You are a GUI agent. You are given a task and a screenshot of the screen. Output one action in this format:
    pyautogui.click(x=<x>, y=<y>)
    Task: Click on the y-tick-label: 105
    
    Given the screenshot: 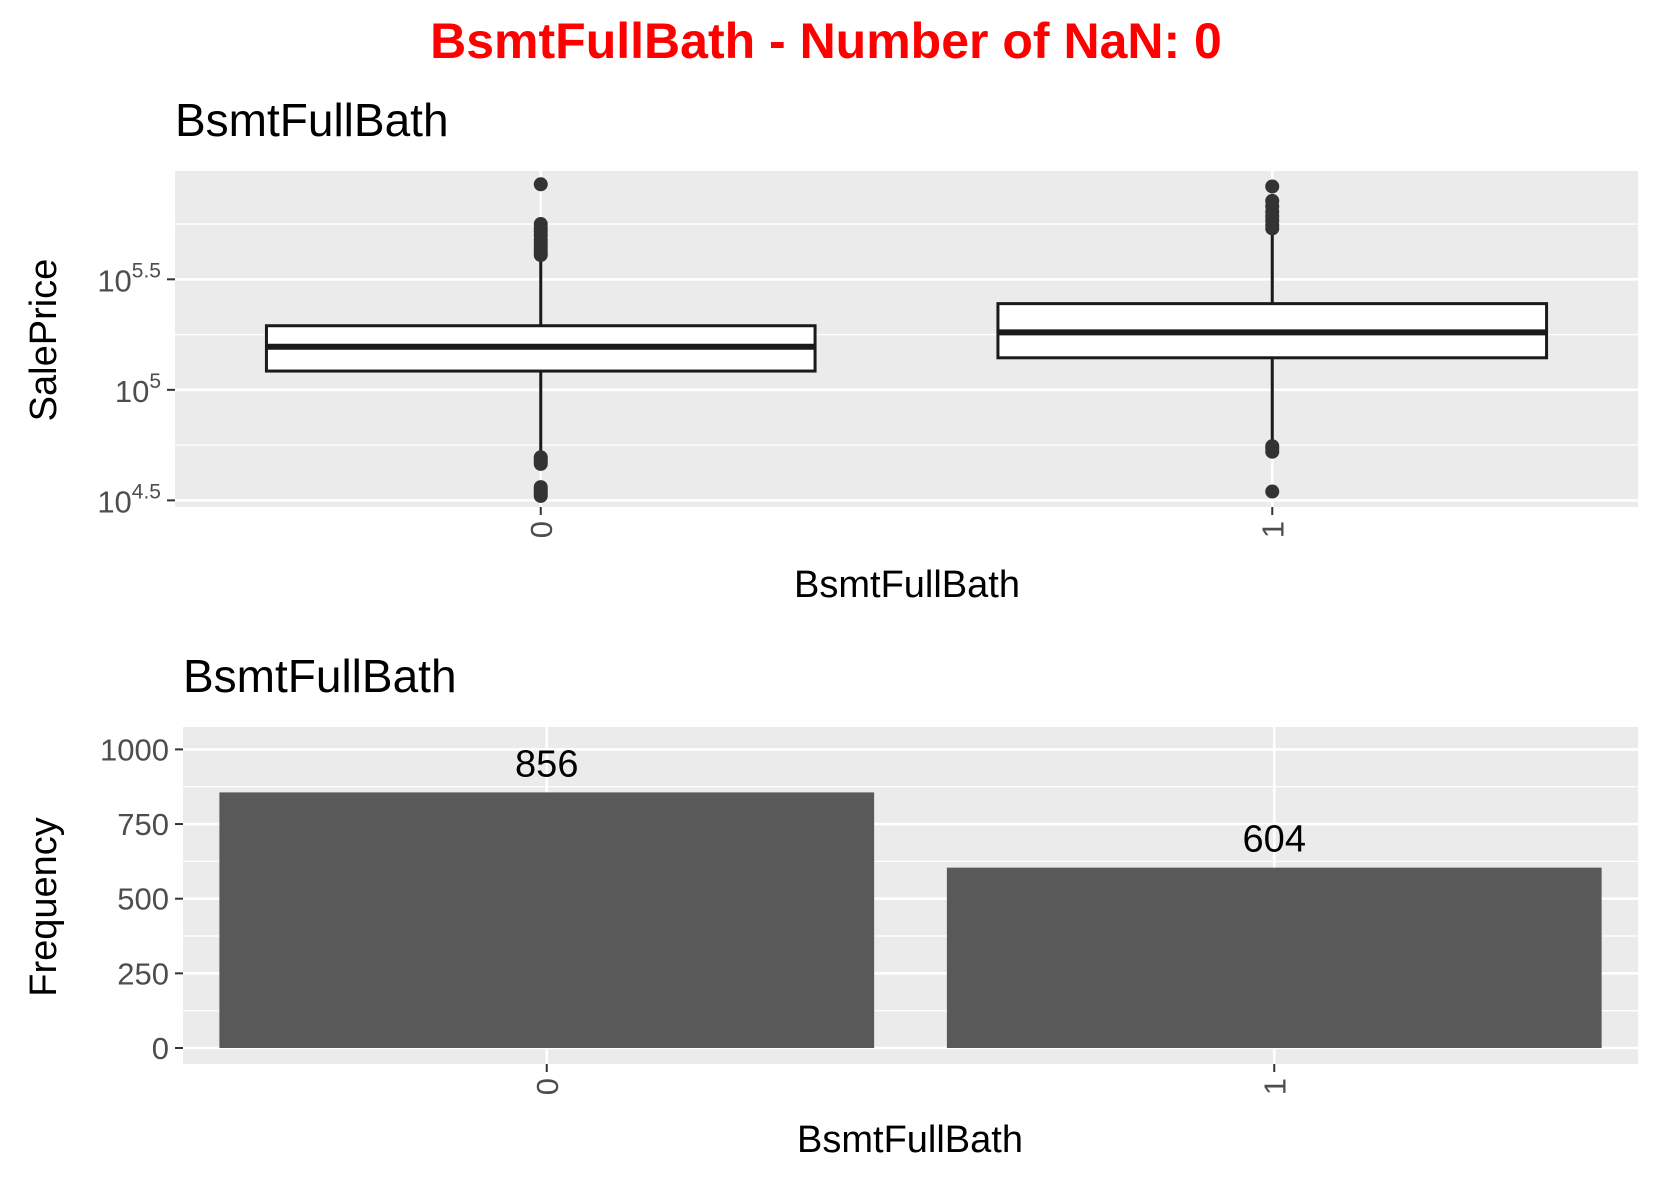 What is the action you would take?
    pyautogui.click(x=138, y=389)
    